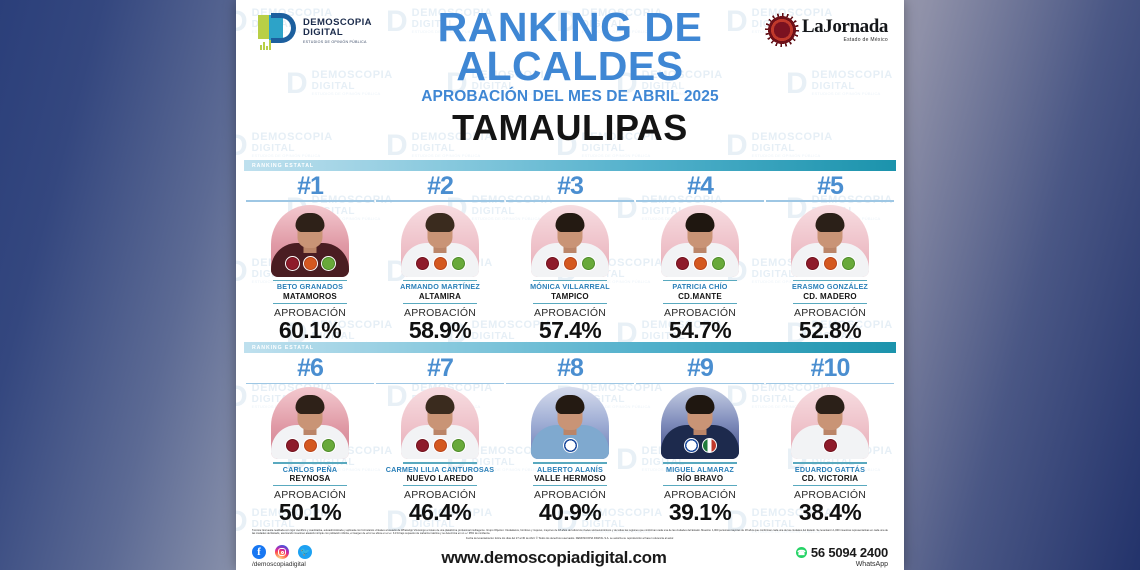 This screenshot has width=1140, height=570. Describe the element at coordinates (259, 552) in the screenshot. I see `facebook-icon` at that location.